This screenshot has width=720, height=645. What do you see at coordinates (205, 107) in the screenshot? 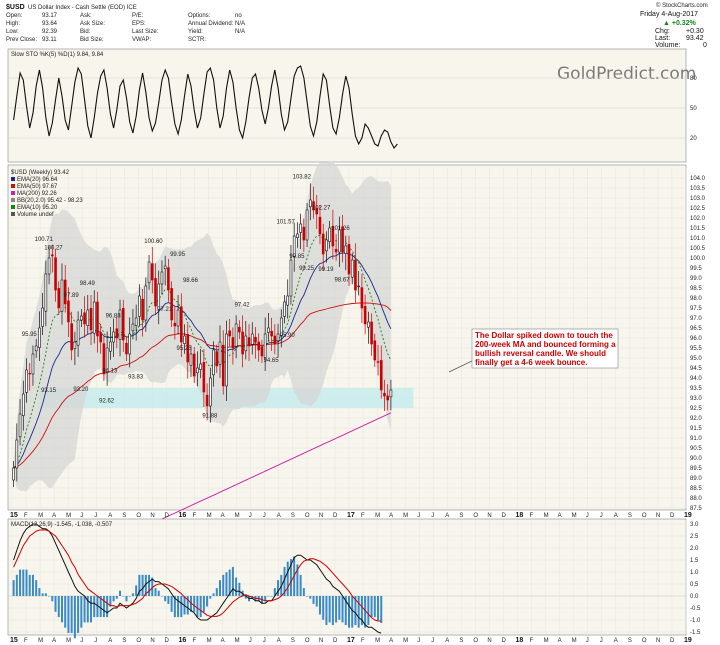
I see `stochastic-line` at bounding box center [205, 107].